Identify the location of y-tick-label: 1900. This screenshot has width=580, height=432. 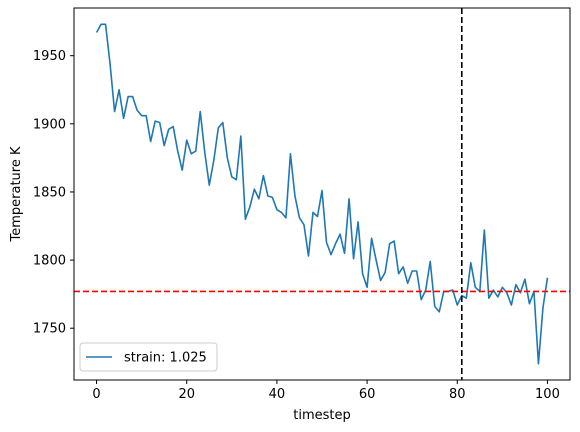
(49, 124).